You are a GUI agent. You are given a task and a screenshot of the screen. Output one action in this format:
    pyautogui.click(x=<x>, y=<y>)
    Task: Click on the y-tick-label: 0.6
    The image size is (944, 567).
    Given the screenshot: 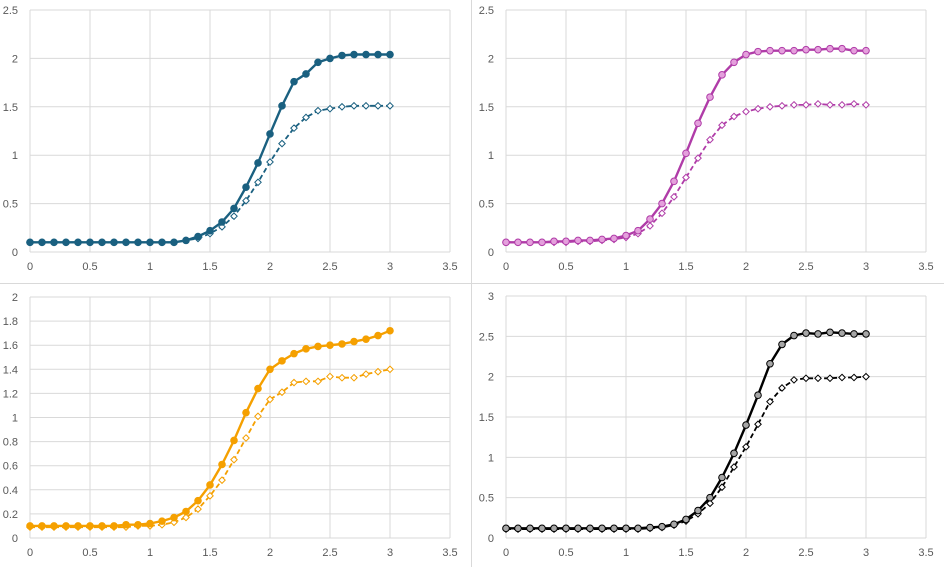 What is the action you would take?
    pyautogui.click(x=10, y=467)
    